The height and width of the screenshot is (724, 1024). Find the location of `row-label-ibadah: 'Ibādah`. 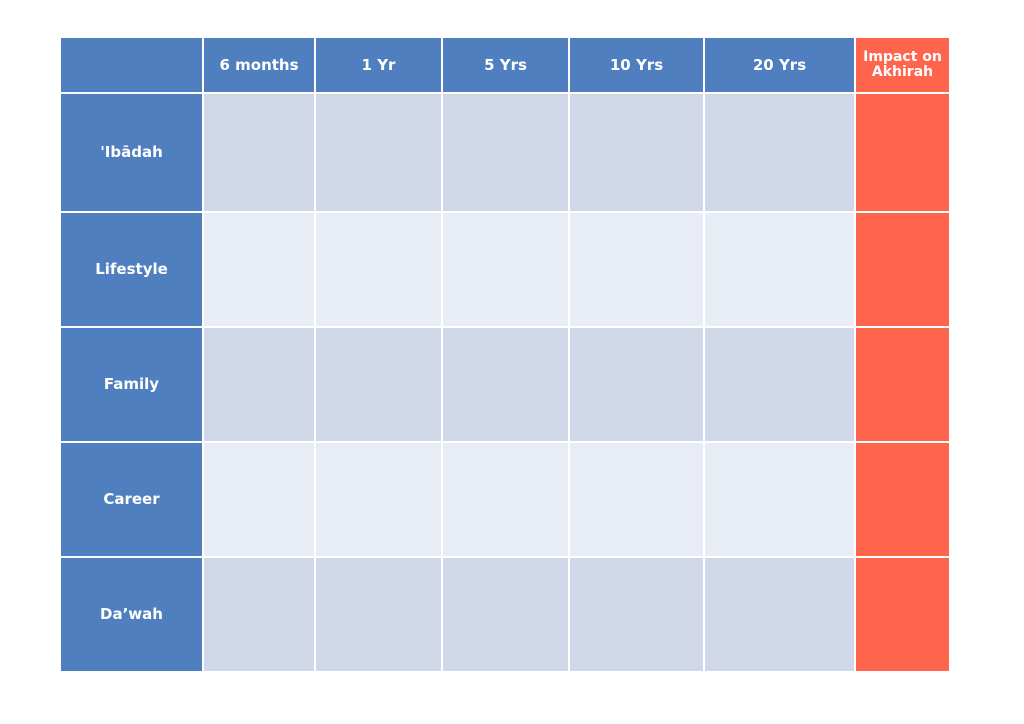

row-label-ibadah: 'Ibādah is located at coordinates (131, 152).